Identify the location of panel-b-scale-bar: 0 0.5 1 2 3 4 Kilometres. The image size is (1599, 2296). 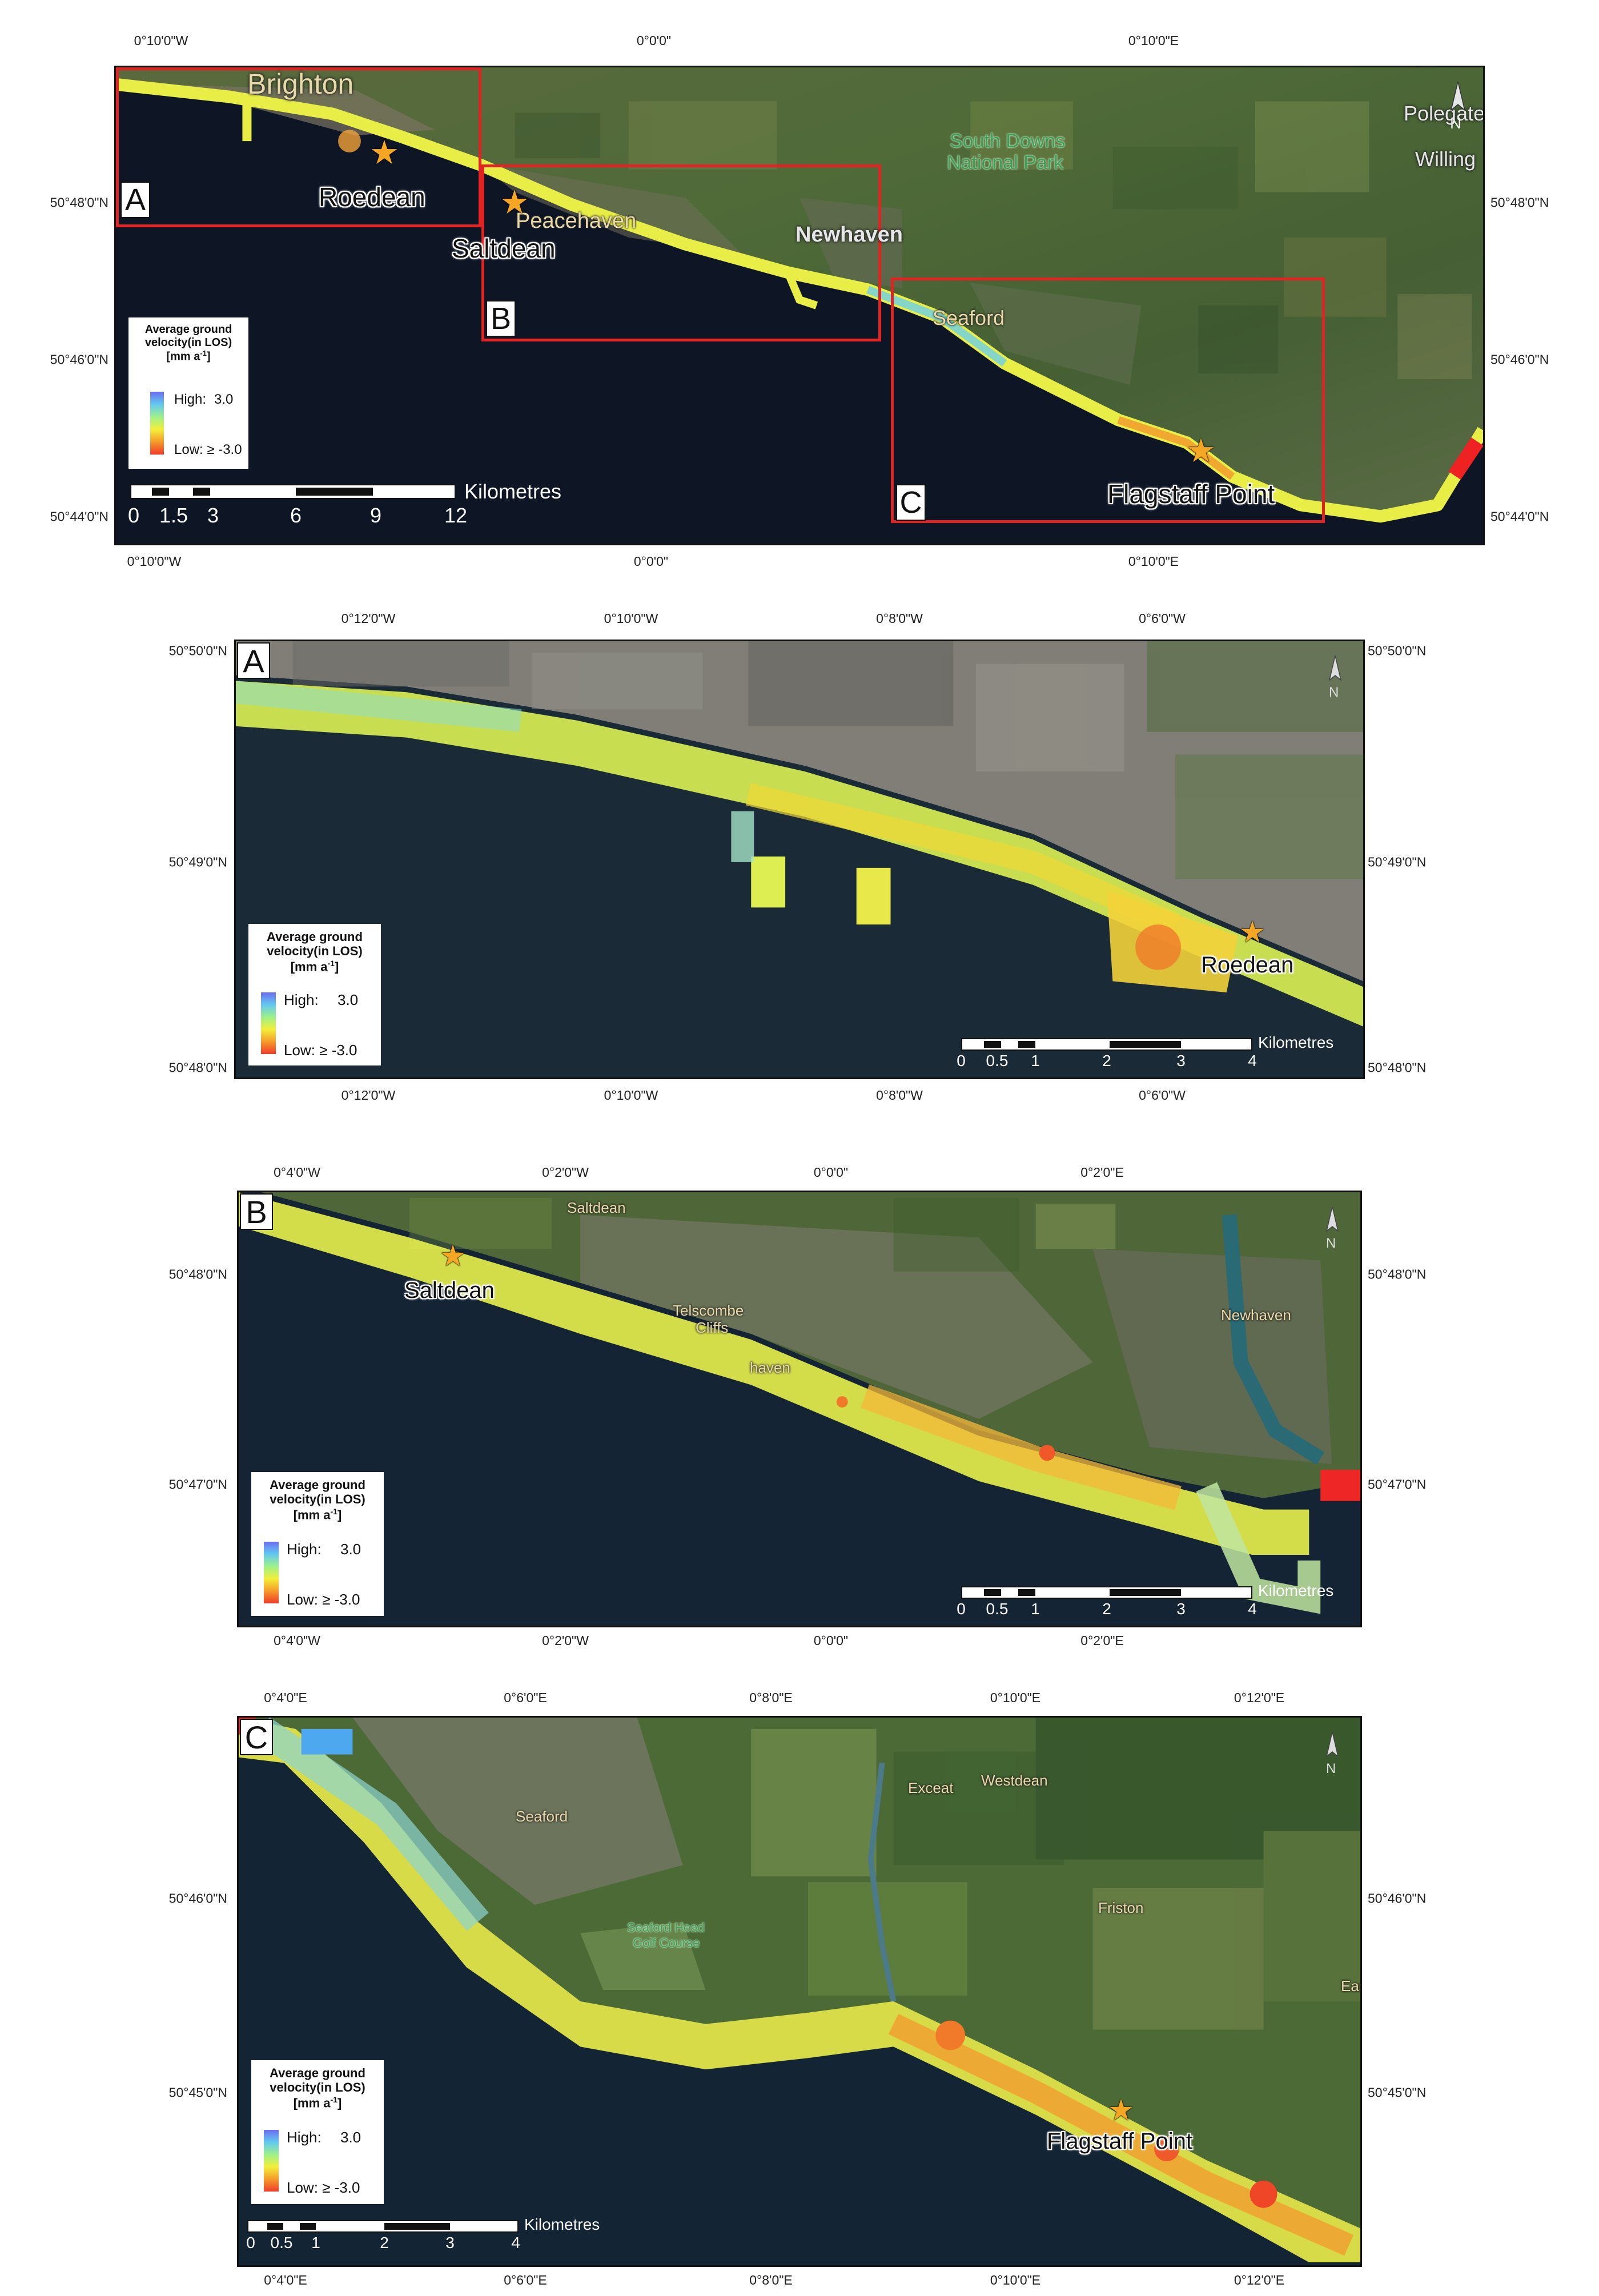
(1158, 1604).